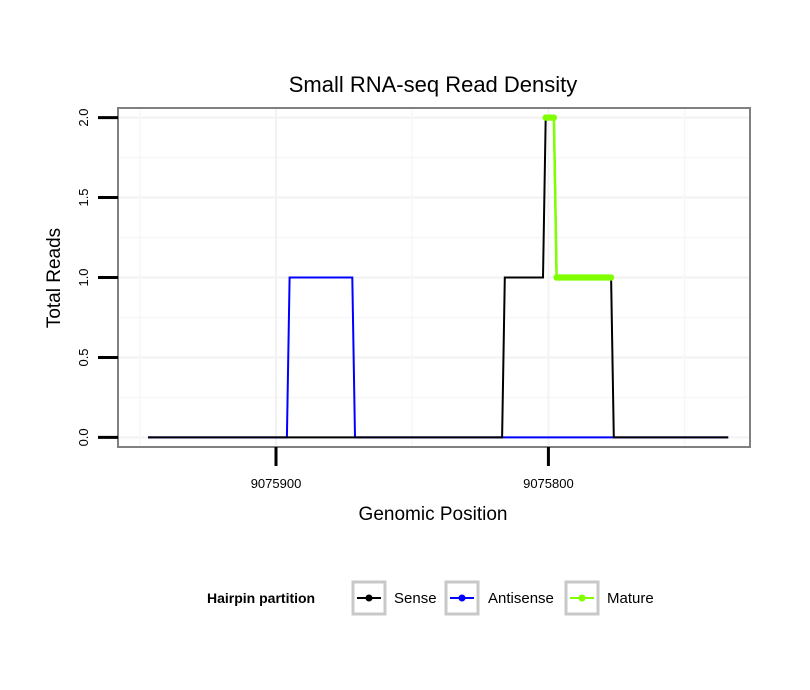 This screenshot has width=810, height=690. I want to click on legend-marker-mature, so click(582, 598).